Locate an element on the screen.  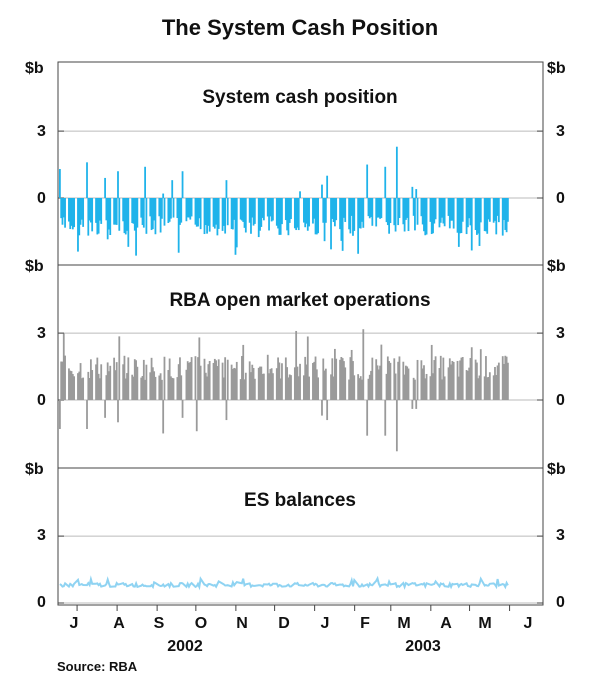
y-tick-label: 0 is located at coordinates (560, 198).